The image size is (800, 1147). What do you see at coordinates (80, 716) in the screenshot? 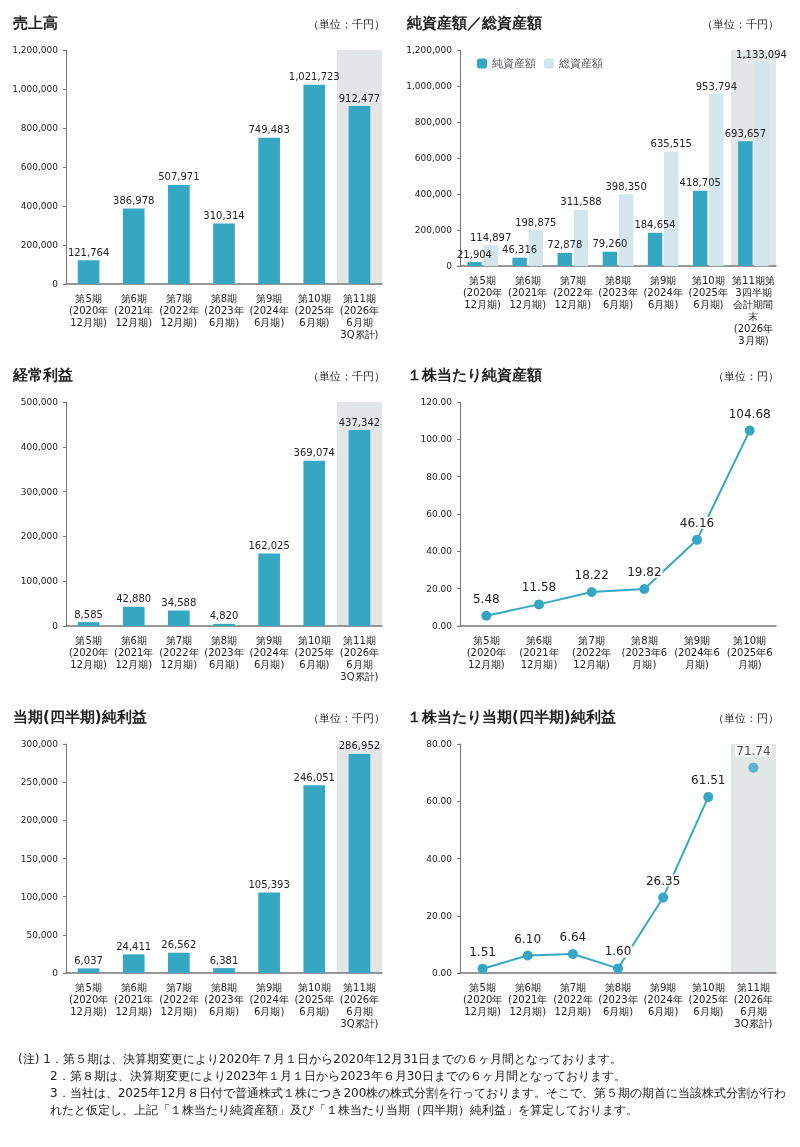
I see `chart-title: 当期(四半期)純利益` at bounding box center [80, 716].